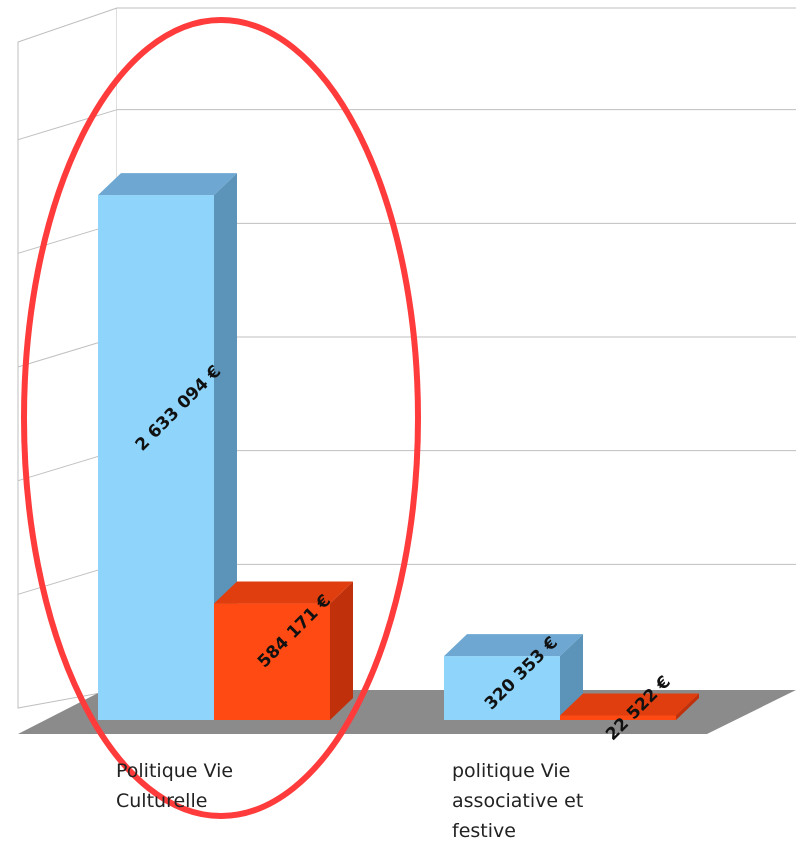 Image resolution: width=796 pixels, height=854 pixels. What do you see at coordinates (175, 771) in the screenshot?
I see `category-label-line: Politique Vie` at bounding box center [175, 771].